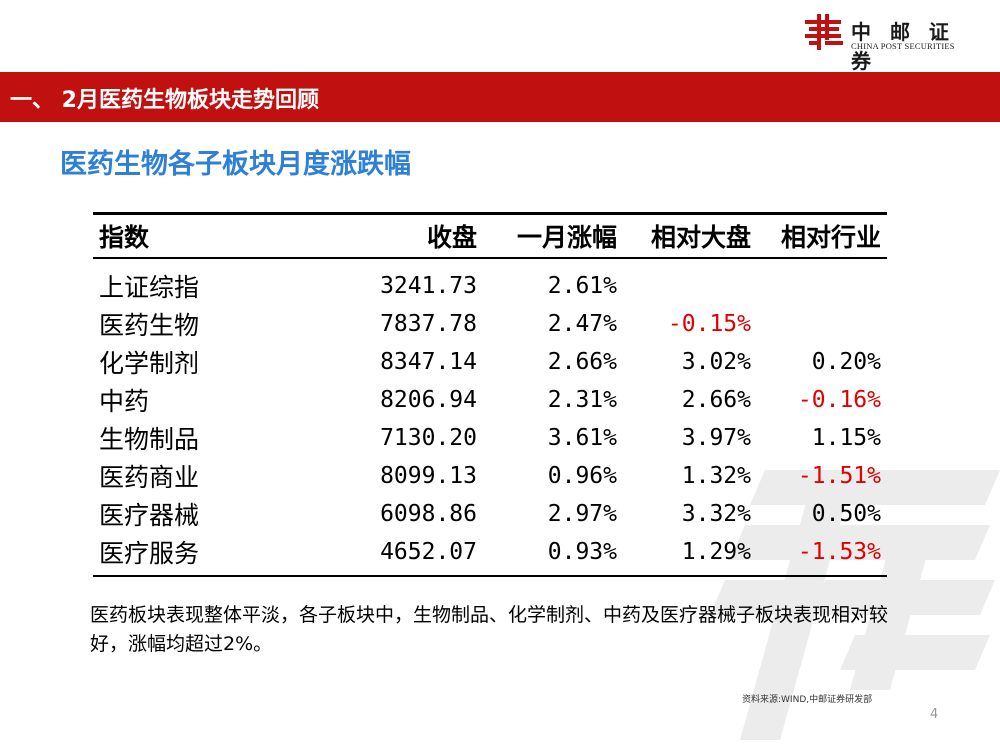 Image resolution: width=1000 pixels, height=750 pixels. I want to click on cell-month-change: 2.47%, so click(582, 324).